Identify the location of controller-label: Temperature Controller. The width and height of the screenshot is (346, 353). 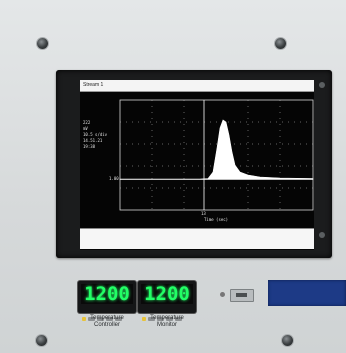
(107, 322).